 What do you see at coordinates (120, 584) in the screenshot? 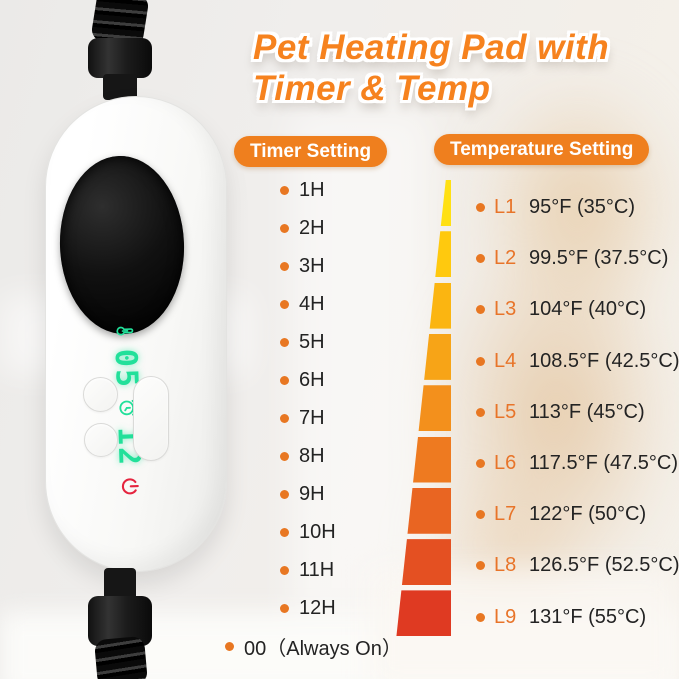
I see `cable-neck-bottom` at bounding box center [120, 584].